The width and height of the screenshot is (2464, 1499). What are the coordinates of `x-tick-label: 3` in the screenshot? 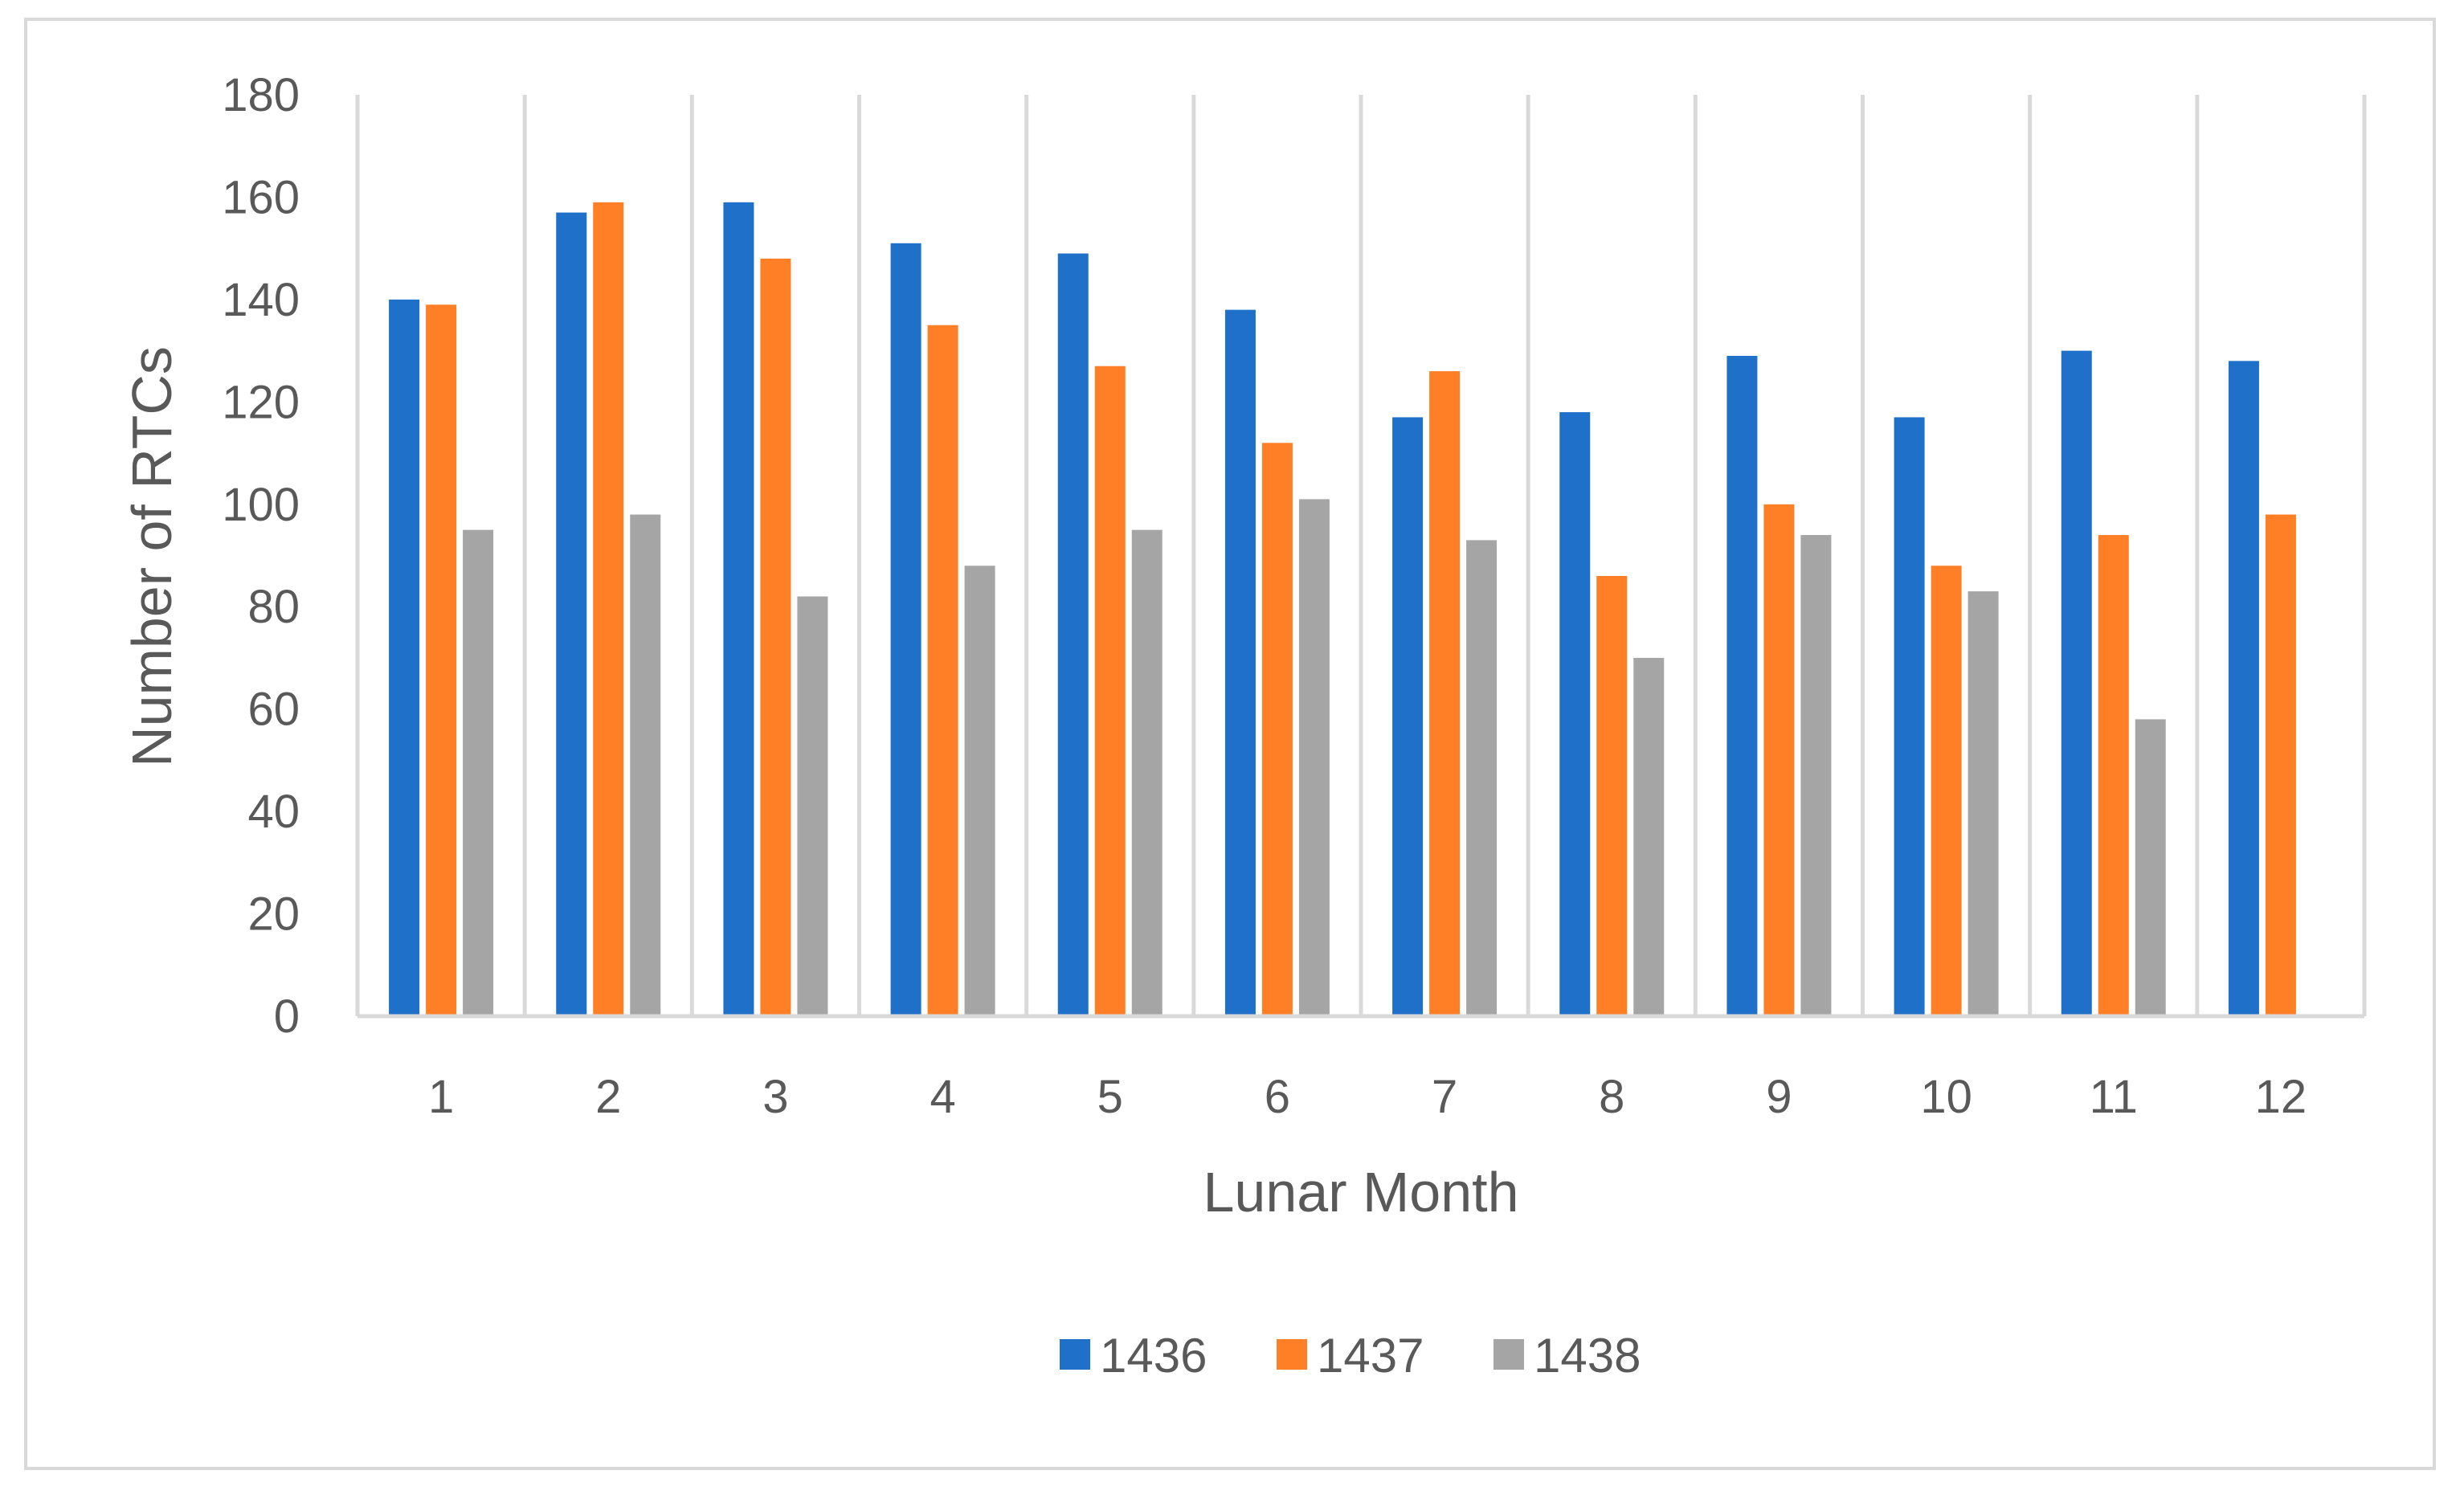 It's located at (775, 1097).